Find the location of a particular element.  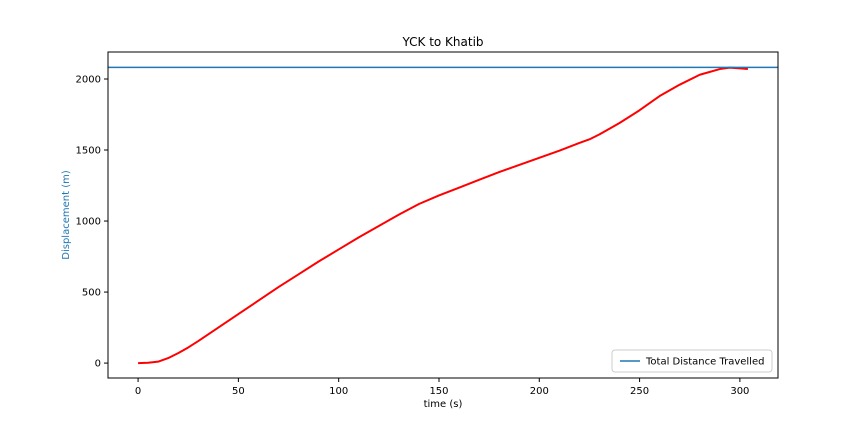

legend: Total Distance Travelled is located at coordinates (692, 361).